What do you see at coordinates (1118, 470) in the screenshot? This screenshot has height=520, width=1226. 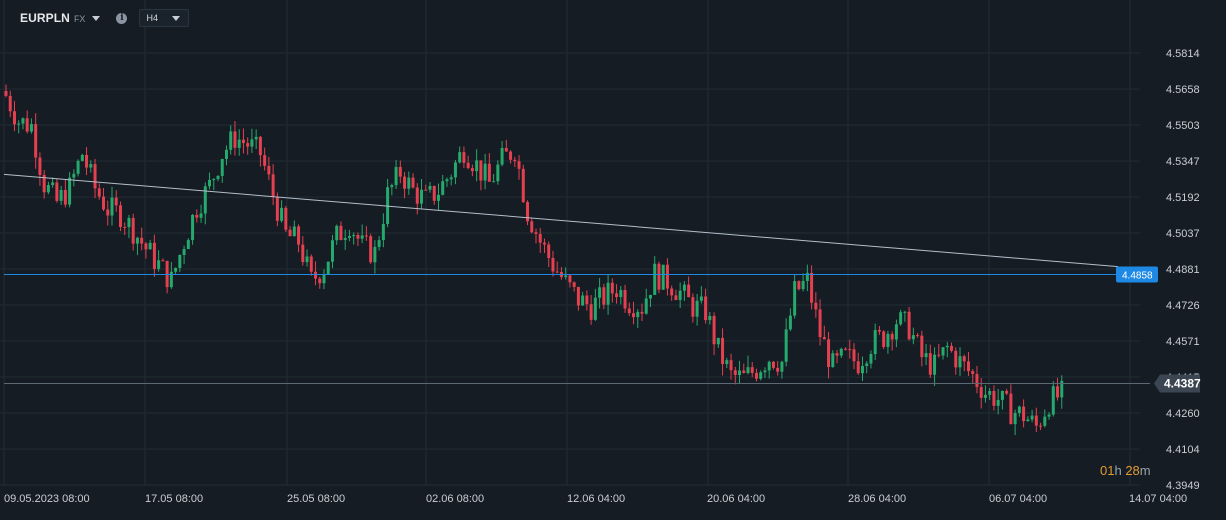 I see `countdown-hours-unit: h` at bounding box center [1118, 470].